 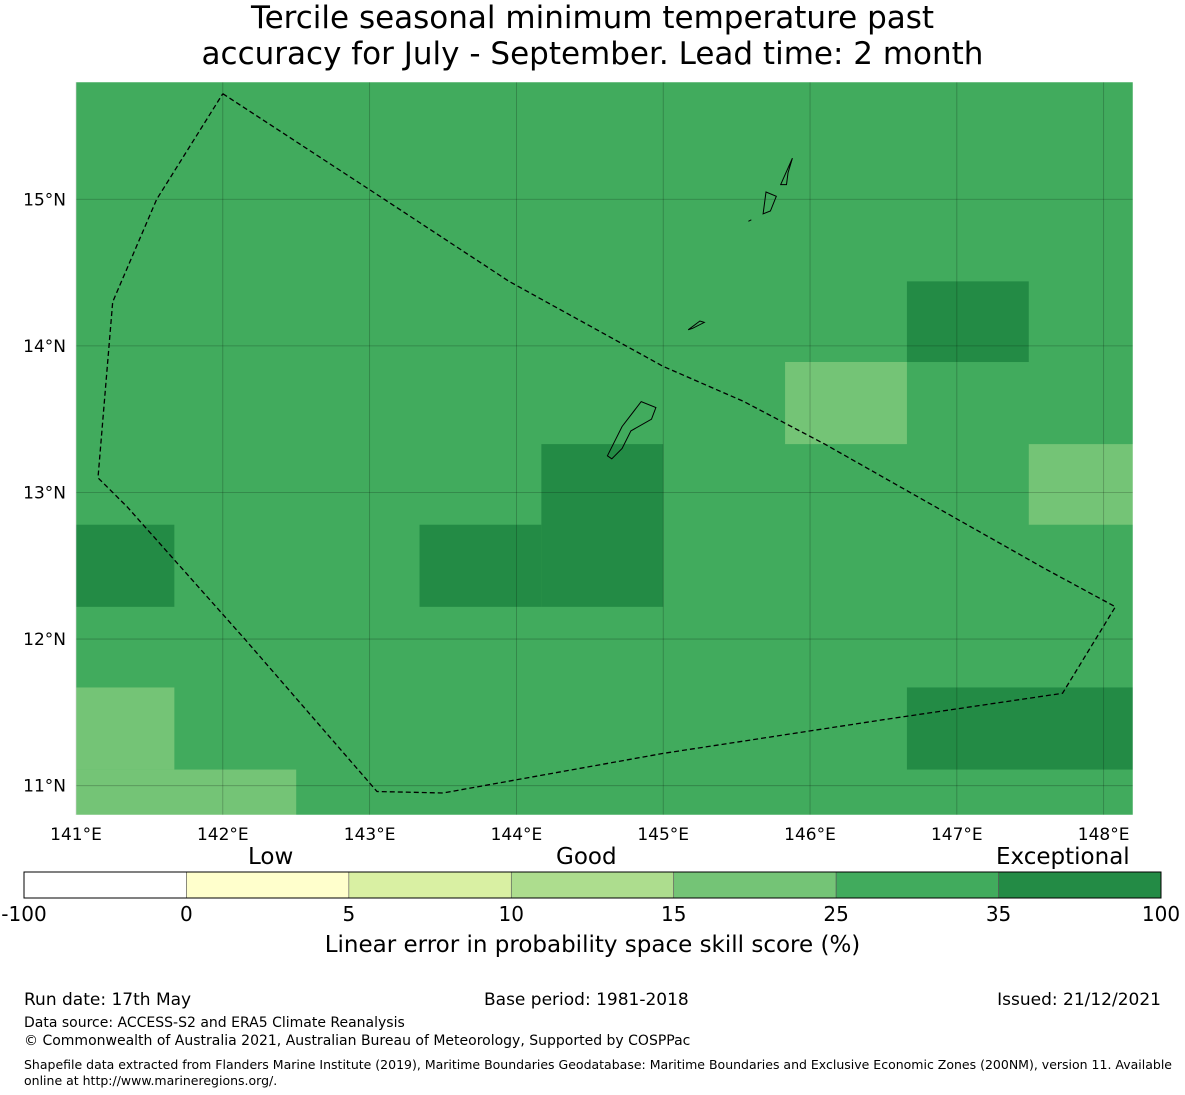 I want to click on latitude-label: 13°N, so click(x=44, y=493).